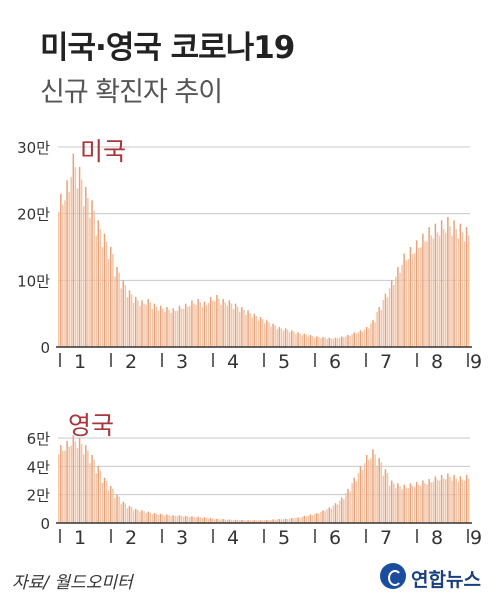 This screenshot has height=603, width=499. Describe the element at coordinates (167, 48) in the screenshot. I see `chart-title: 미국·영국 코로나19` at that location.